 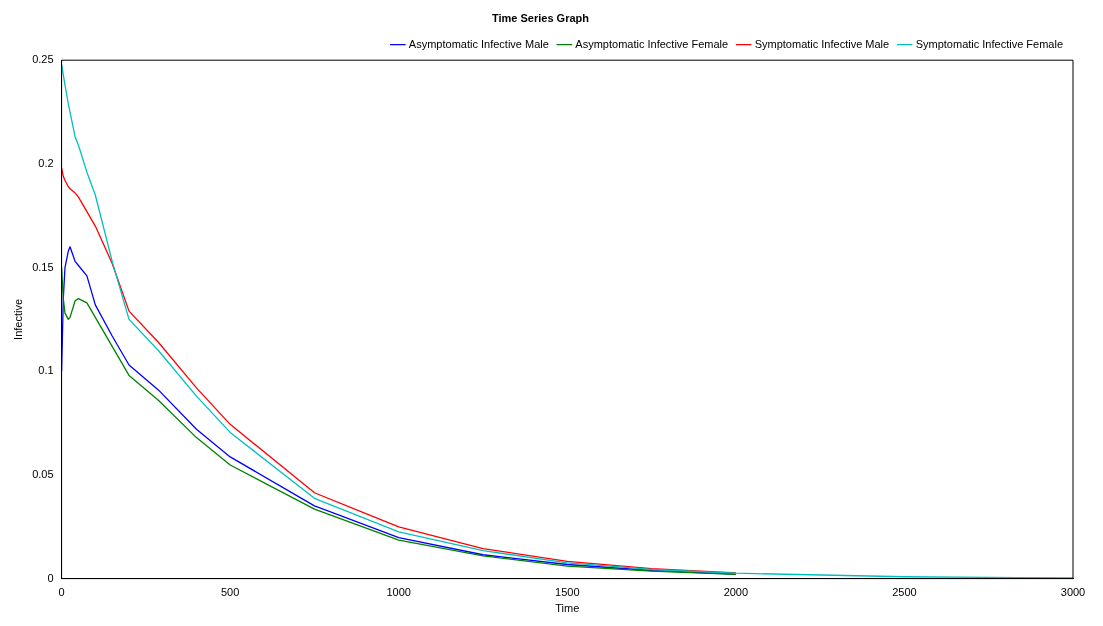 I want to click on x-tick-label: 500, so click(x=230, y=592).